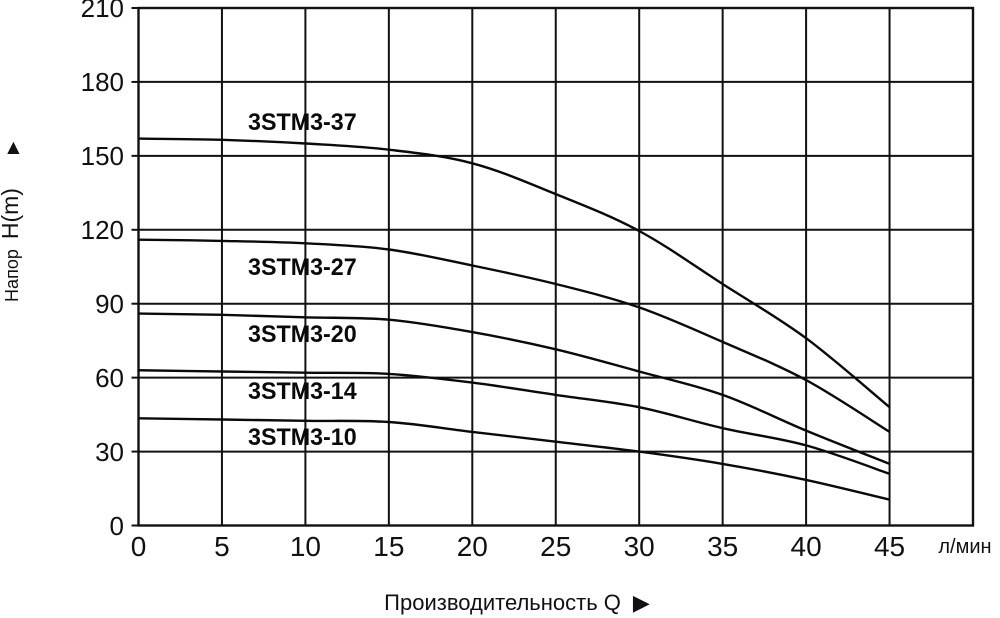  Describe the element at coordinates (965, 547) in the screenshot. I see `x-axis-unit-label: л/мин` at that location.